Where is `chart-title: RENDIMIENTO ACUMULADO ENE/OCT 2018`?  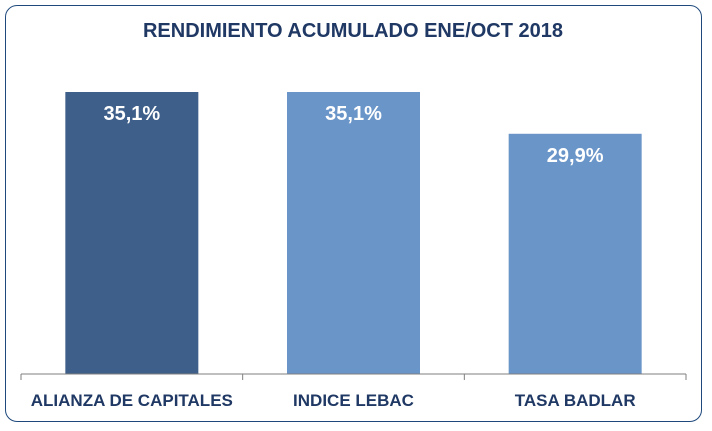
chart-title: RENDIMIENTO ACUMULADO ENE/OCT 2018 is located at coordinates (353, 31).